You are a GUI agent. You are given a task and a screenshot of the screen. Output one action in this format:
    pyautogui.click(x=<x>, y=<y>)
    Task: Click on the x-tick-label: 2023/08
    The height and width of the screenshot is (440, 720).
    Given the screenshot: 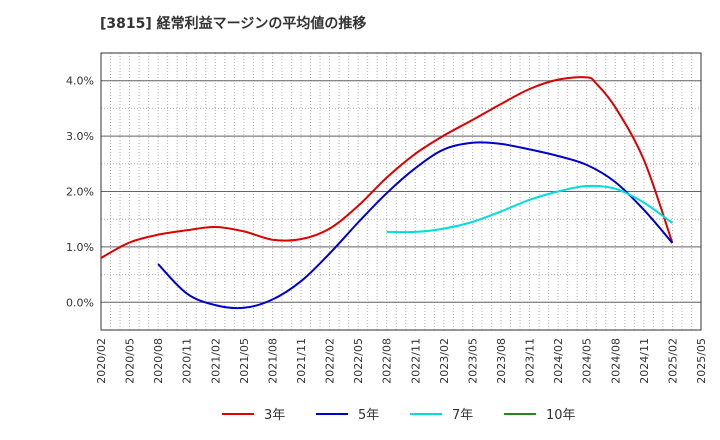 What is the action you would take?
    pyautogui.click(x=501, y=361)
    